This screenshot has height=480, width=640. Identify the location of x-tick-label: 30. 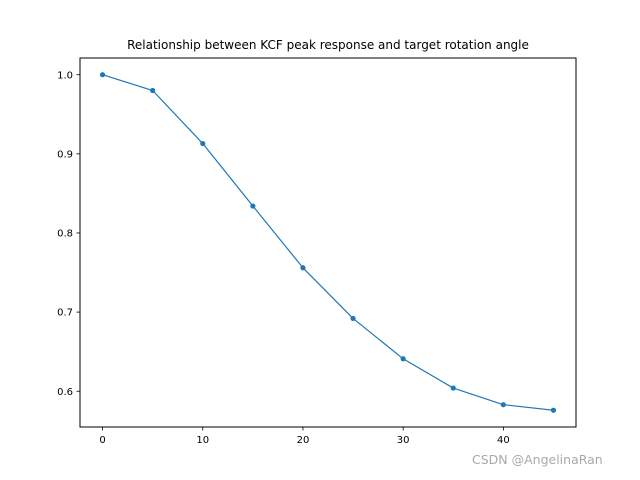
(403, 440).